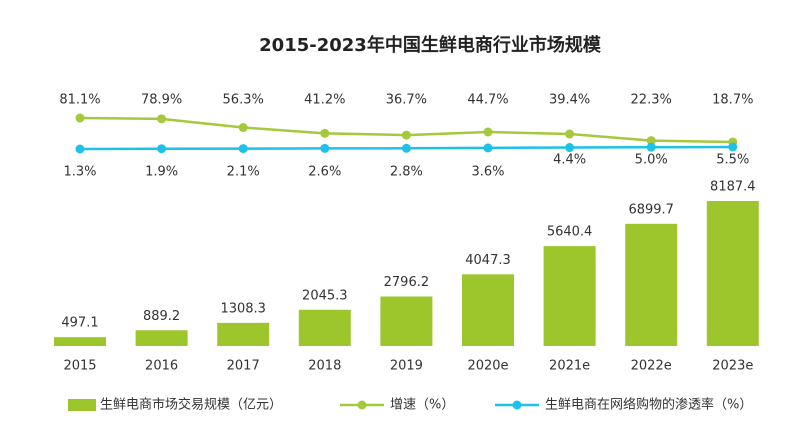 Image resolution: width=810 pixels, height=443 pixels. What do you see at coordinates (324, 172) in the screenshot?
I see `point-value-label: 2.6%` at bounding box center [324, 172].